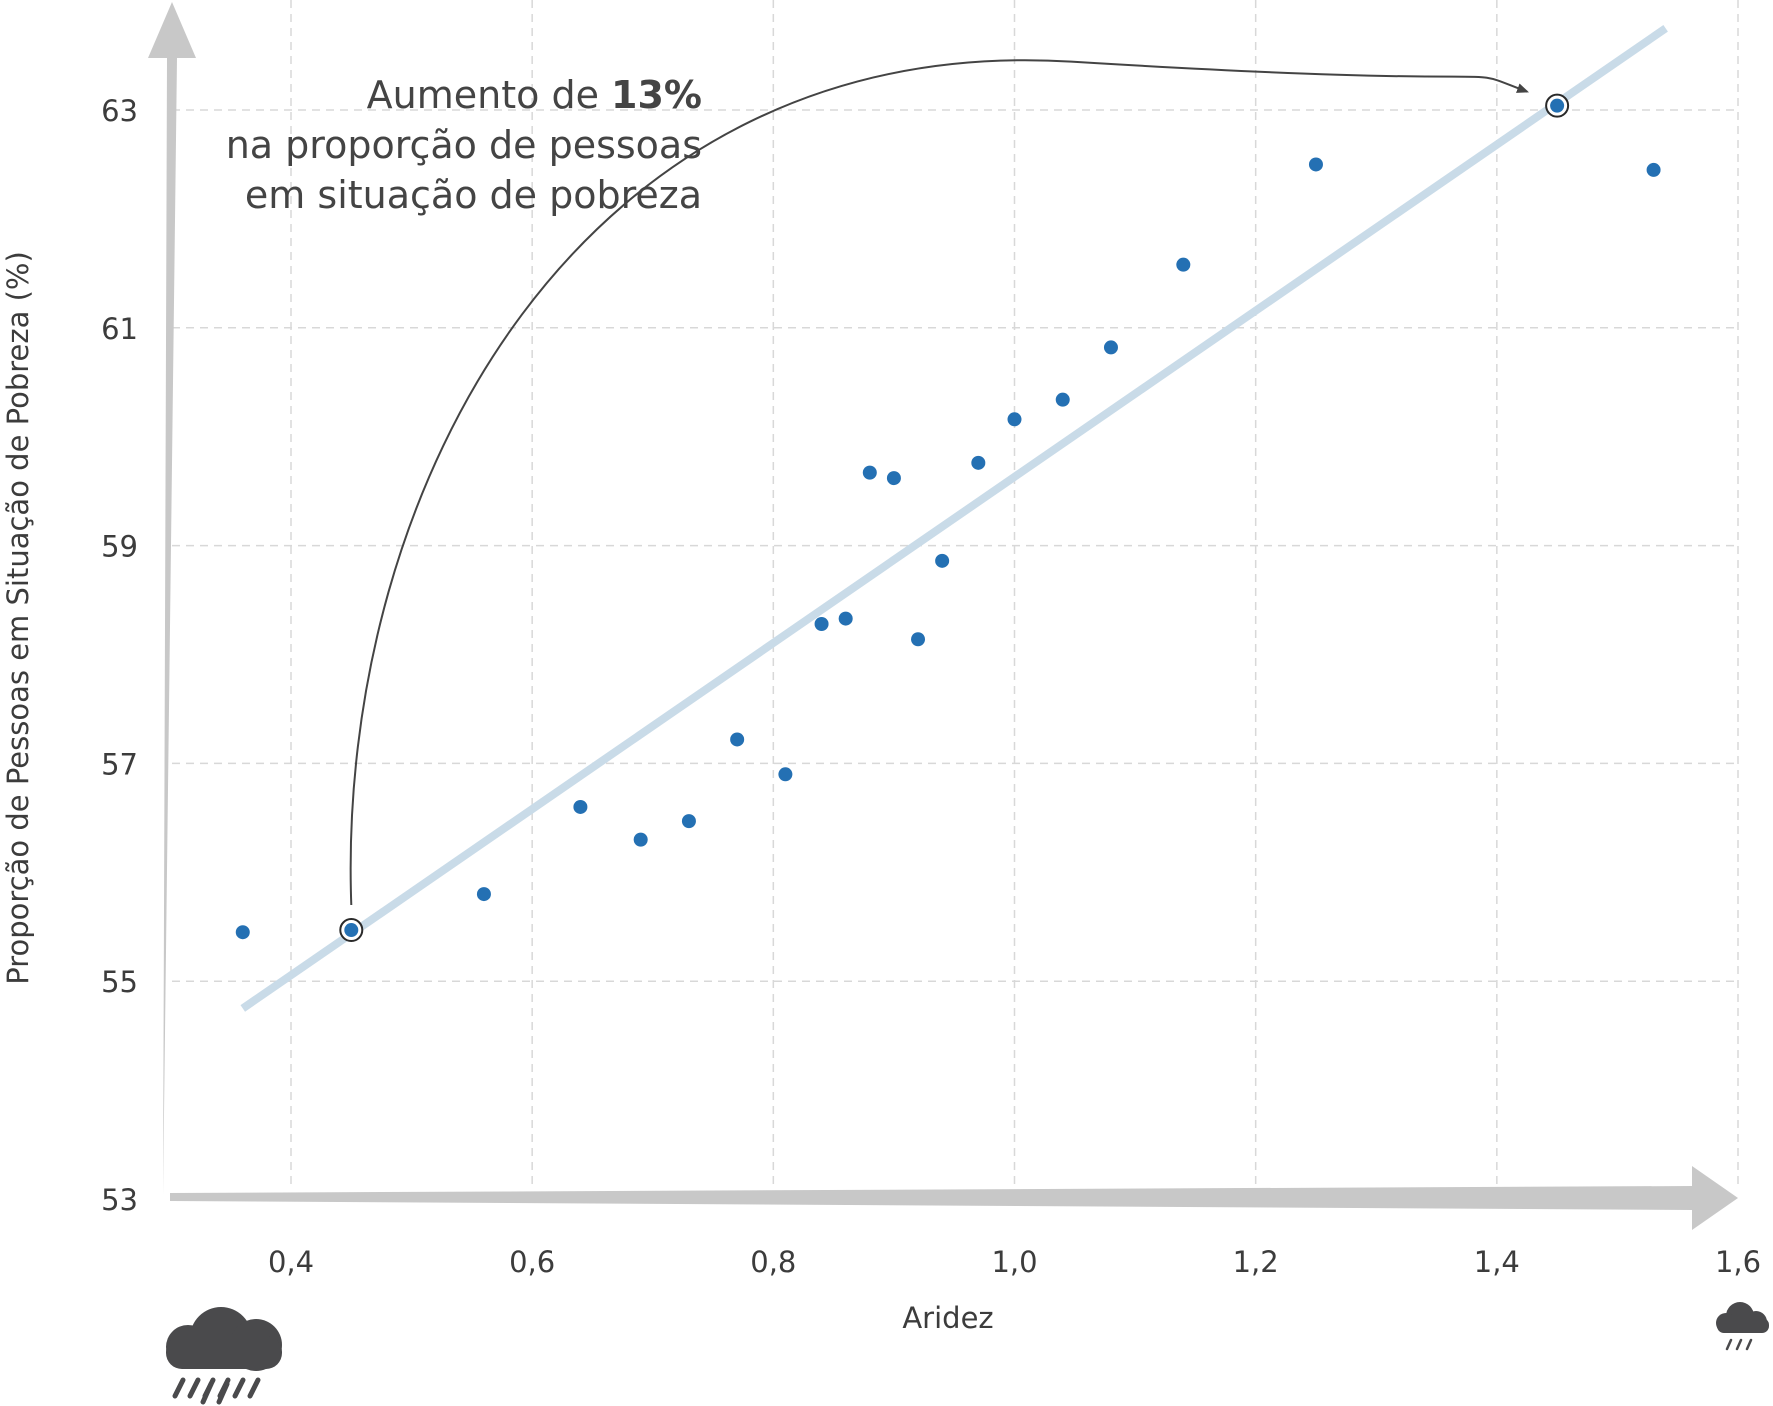  What do you see at coordinates (1497, 1262) in the screenshot?
I see `x-tick-label: 1,4` at bounding box center [1497, 1262].